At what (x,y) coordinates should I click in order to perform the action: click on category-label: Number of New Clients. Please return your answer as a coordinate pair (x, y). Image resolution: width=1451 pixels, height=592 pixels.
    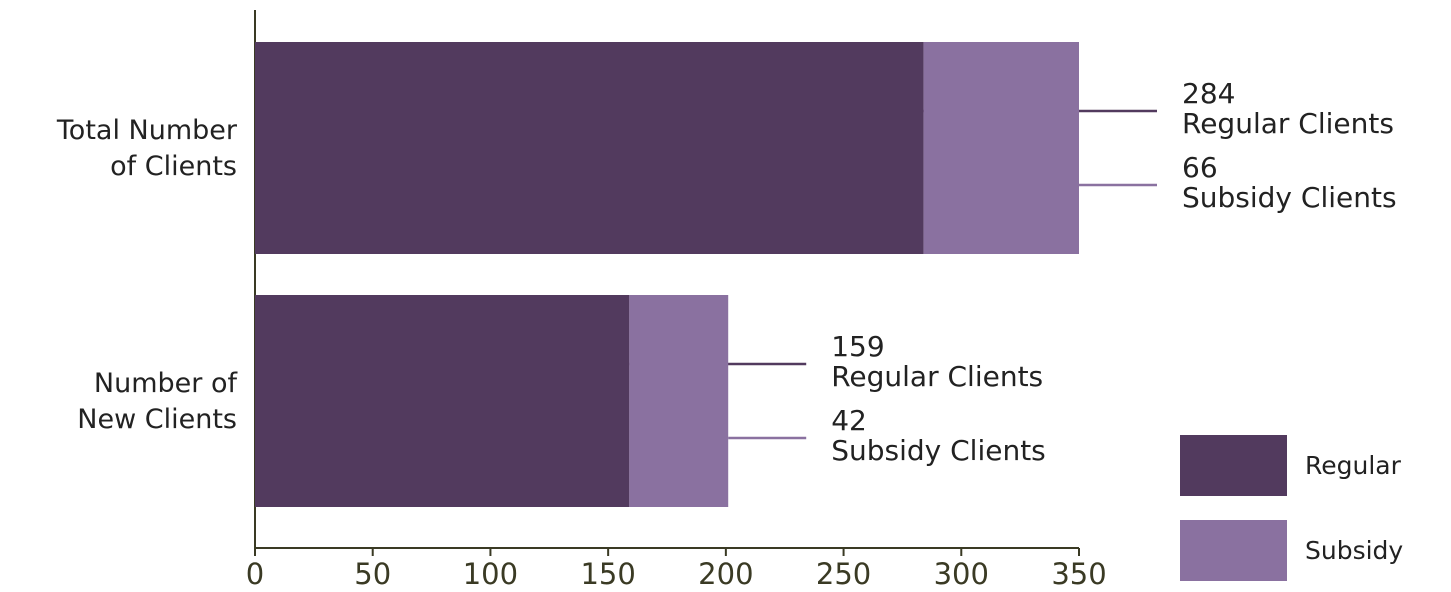
    Looking at the image, I should click on (157, 401).